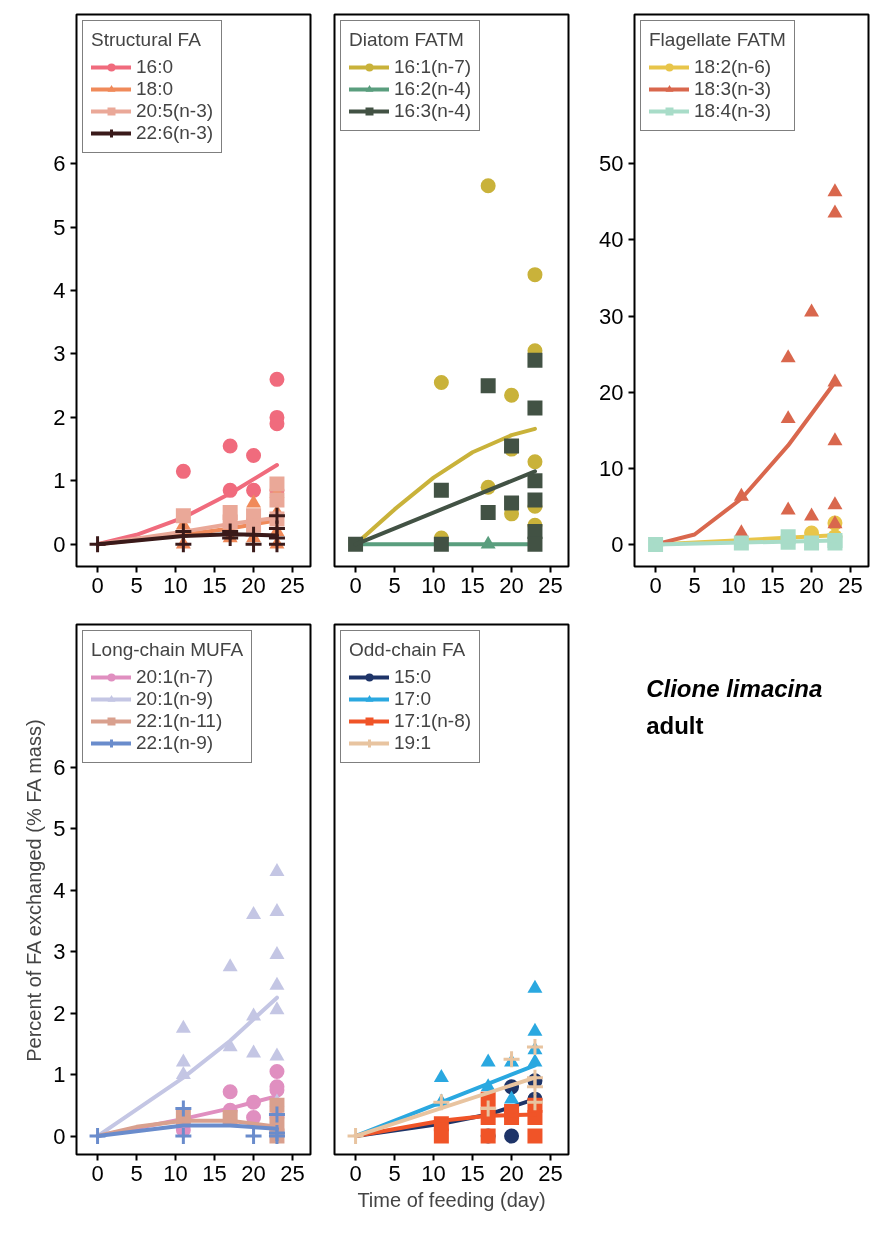 The image size is (882, 1242). I want to click on legend-label: 15:0, so click(412, 677).